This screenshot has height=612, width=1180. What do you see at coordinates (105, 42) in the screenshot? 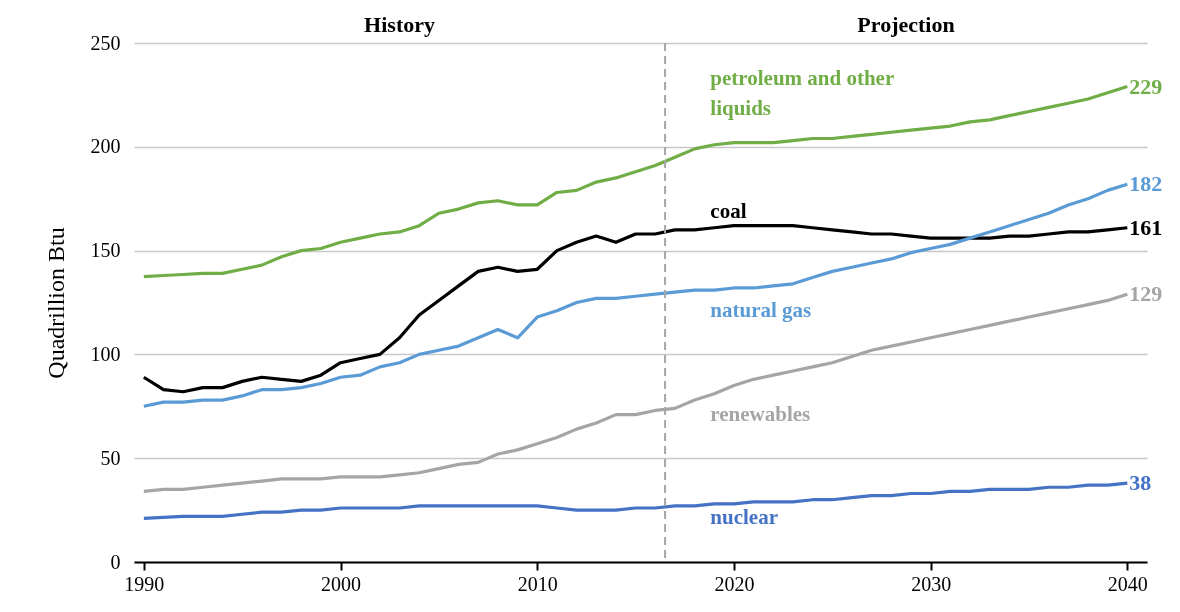
I see `y-tick-label: 250` at bounding box center [105, 42].